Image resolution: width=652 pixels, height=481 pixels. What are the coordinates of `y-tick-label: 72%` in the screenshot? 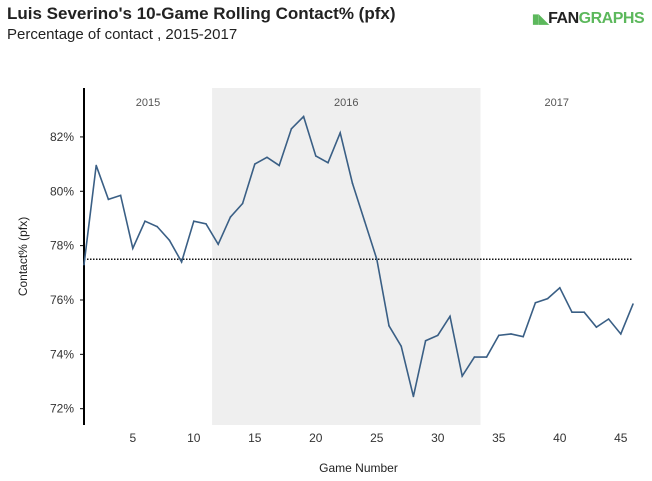 It's located at (62, 409).